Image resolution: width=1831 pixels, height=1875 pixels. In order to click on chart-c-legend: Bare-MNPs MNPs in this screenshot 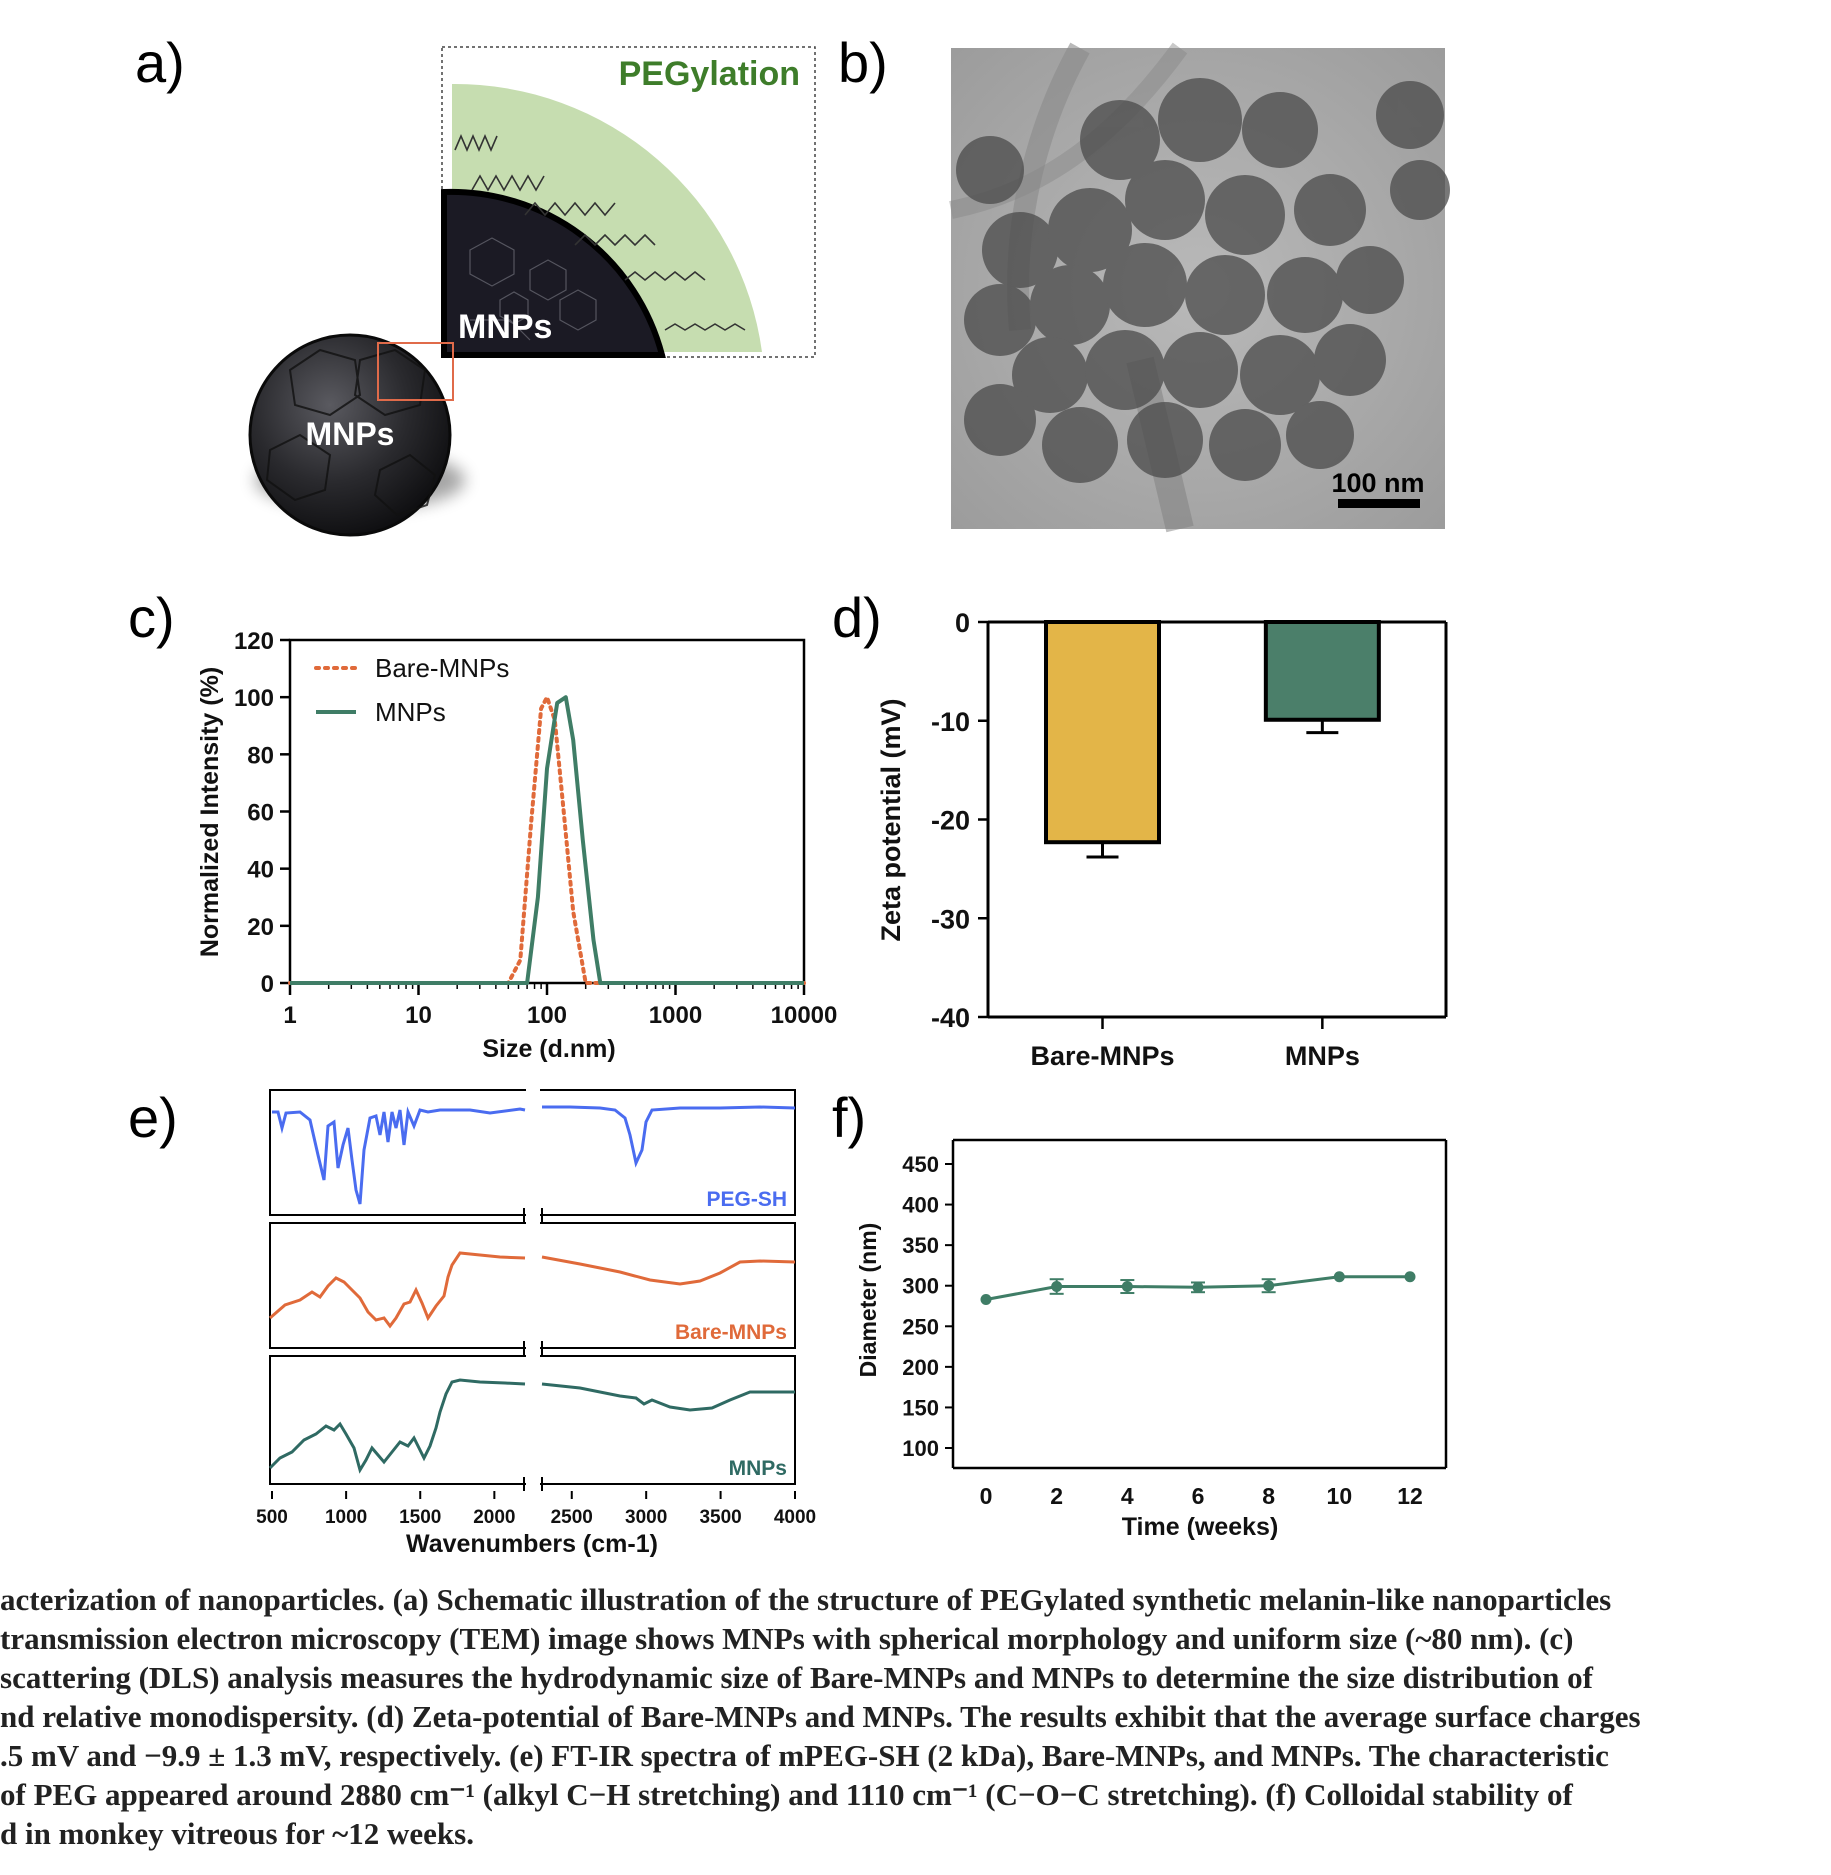, I will do `click(411, 690)`.